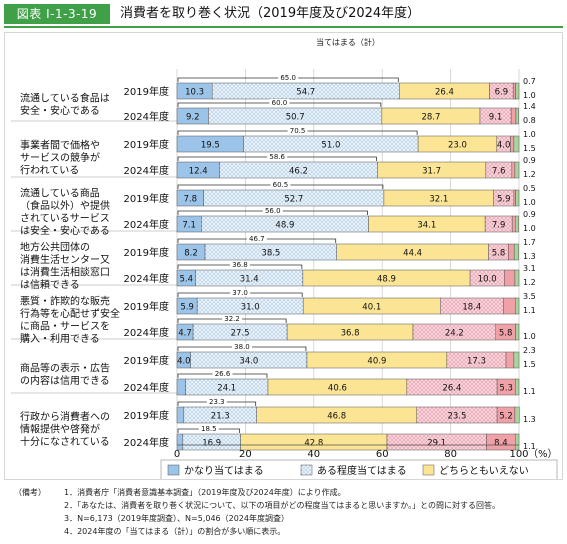  What do you see at coordinates (529, 282) in the screenshot?
I see `outside-value-label: 1.2` at bounding box center [529, 282].